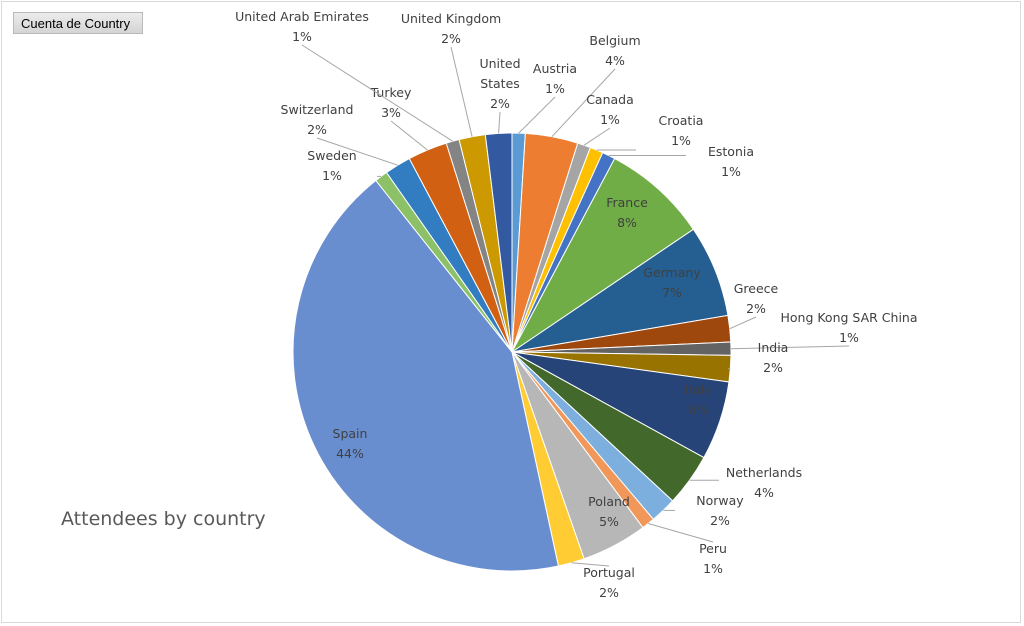 This screenshot has height=626, width=1024. What do you see at coordinates (764, 482) in the screenshot?
I see `data-label-netherlands: Netherlands 4%` at bounding box center [764, 482].